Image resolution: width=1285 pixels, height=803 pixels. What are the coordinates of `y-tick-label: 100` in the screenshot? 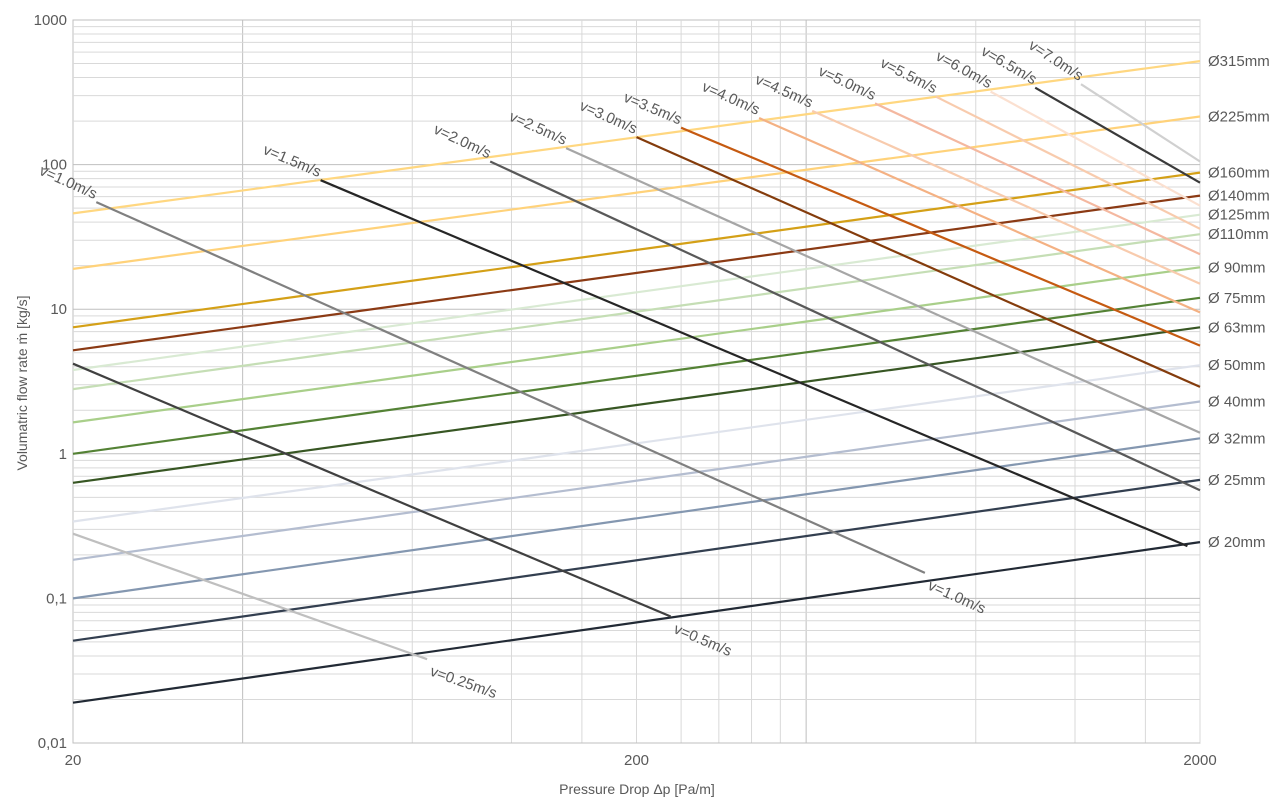 It's located at (54, 165).